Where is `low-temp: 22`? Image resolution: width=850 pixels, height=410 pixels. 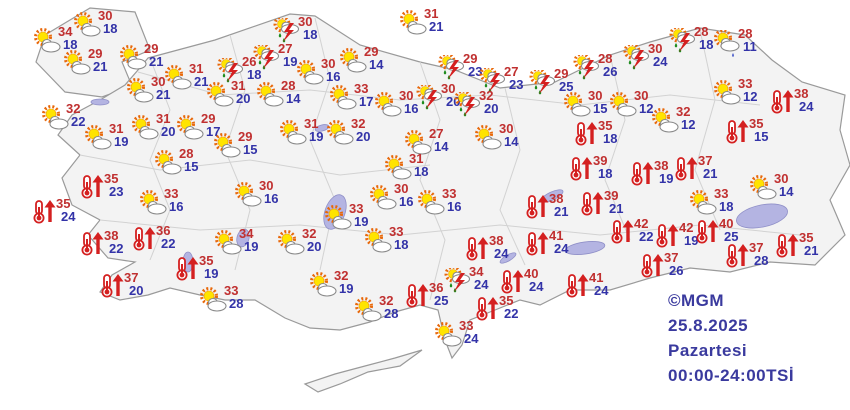
low-temp: 22 is located at coordinates (116, 248).